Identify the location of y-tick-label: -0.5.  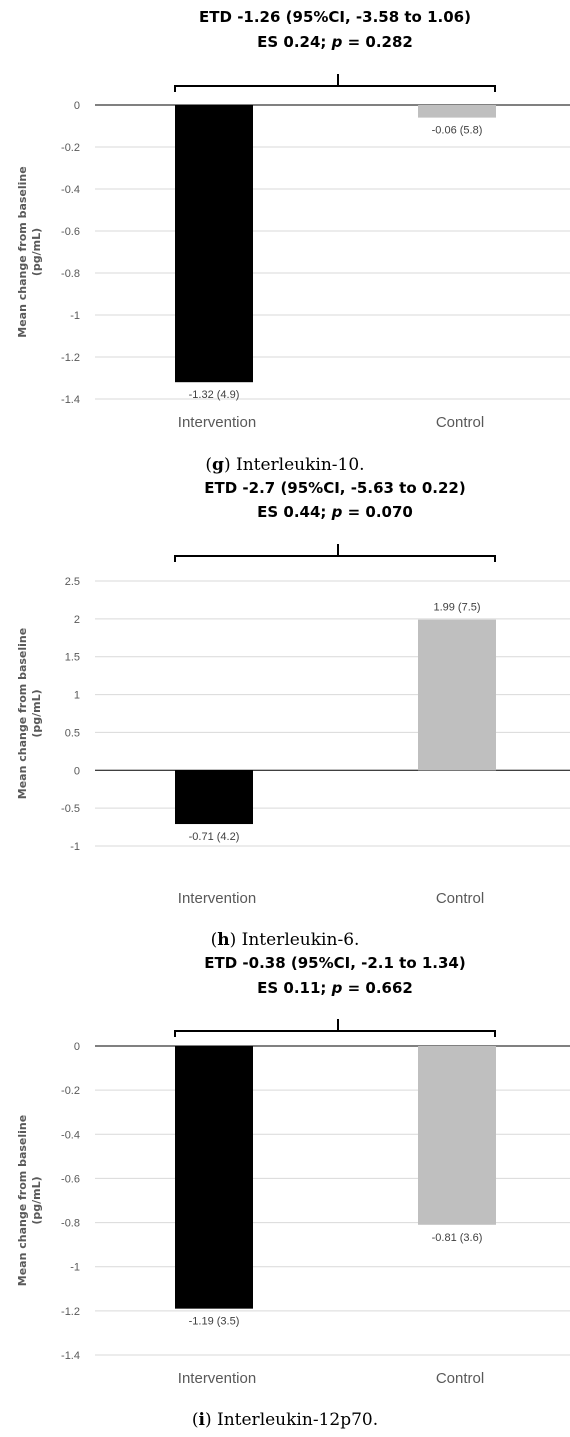
(70, 809).